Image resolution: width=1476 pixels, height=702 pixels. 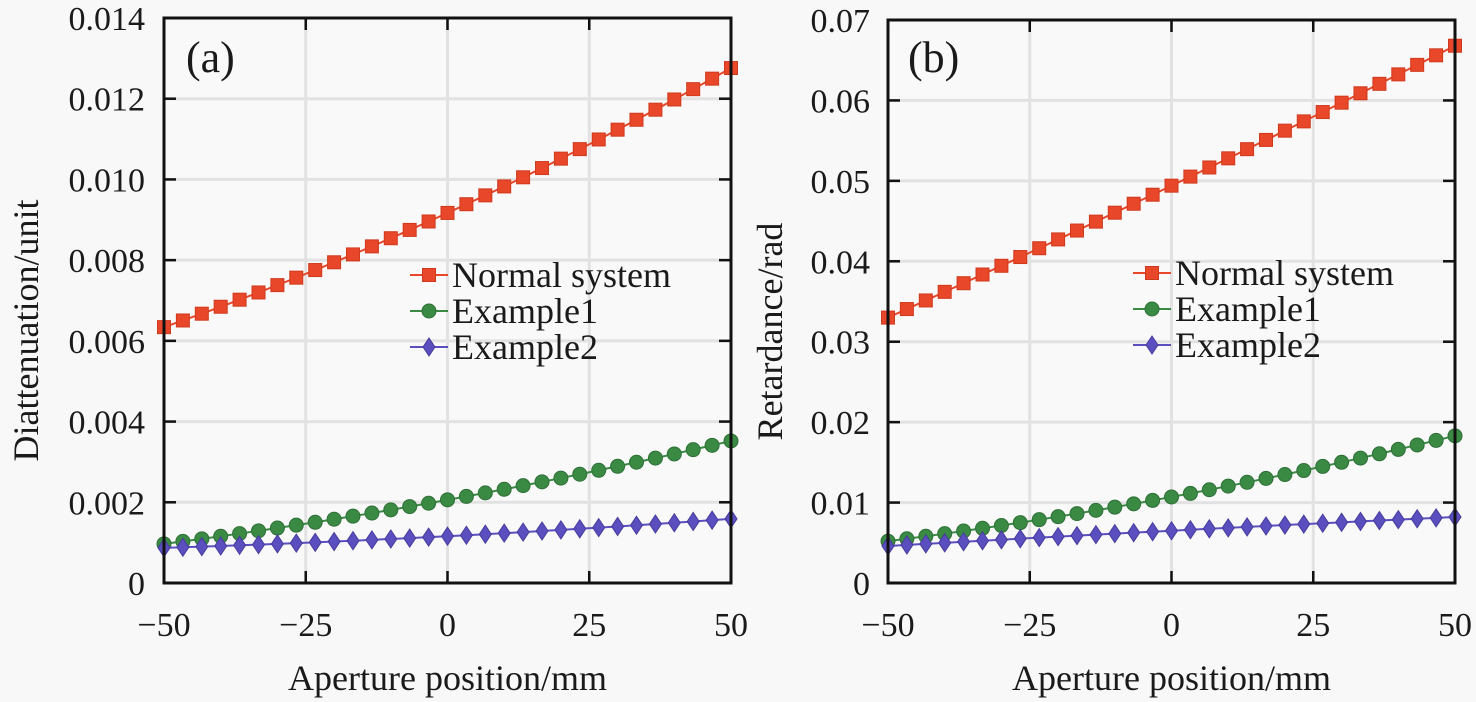 What do you see at coordinates (770, 332) in the screenshot?
I see `y-axis-title: Retardance/rad` at bounding box center [770, 332].